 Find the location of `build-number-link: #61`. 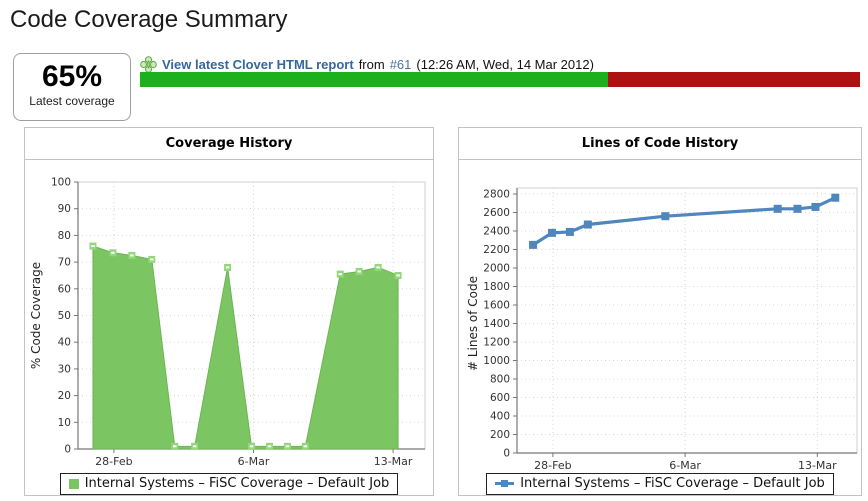

build-number-link: #61 is located at coordinates (400, 64).